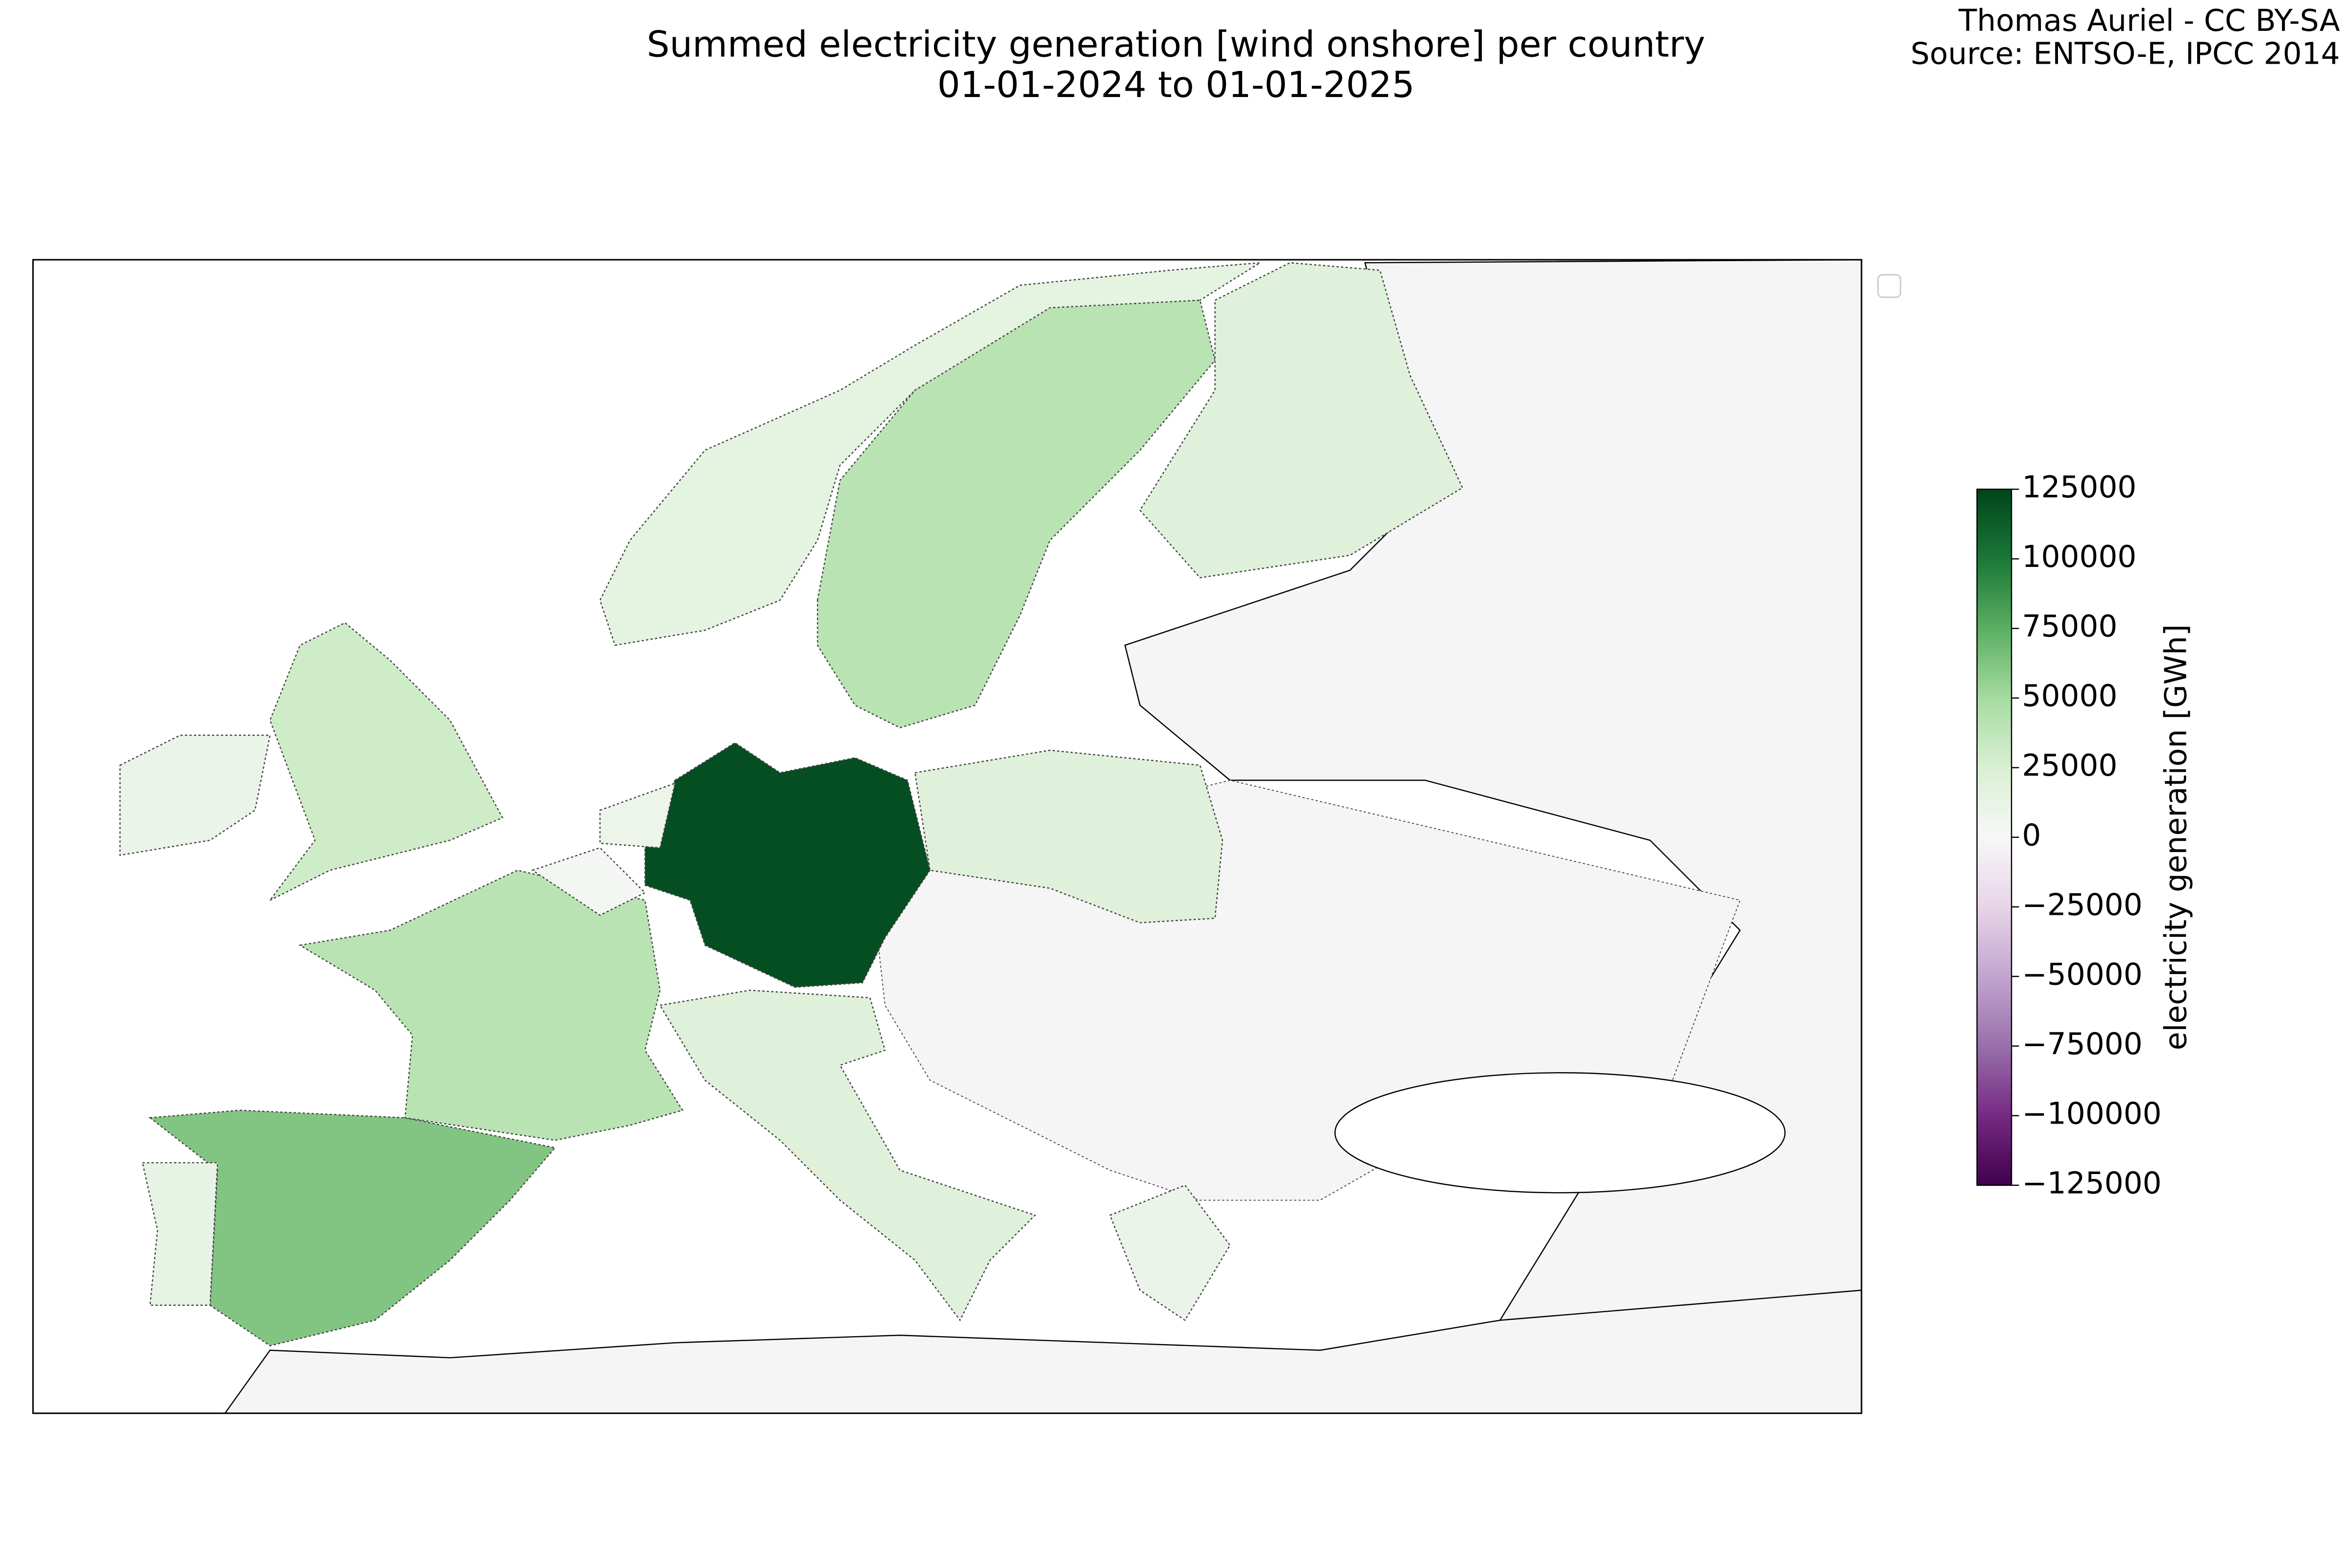 The height and width of the screenshot is (1568, 2352). What do you see at coordinates (2125, 53) in the screenshot?
I see `credit: Source: ENTSO-E, IPCC 2014` at bounding box center [2125, 53].